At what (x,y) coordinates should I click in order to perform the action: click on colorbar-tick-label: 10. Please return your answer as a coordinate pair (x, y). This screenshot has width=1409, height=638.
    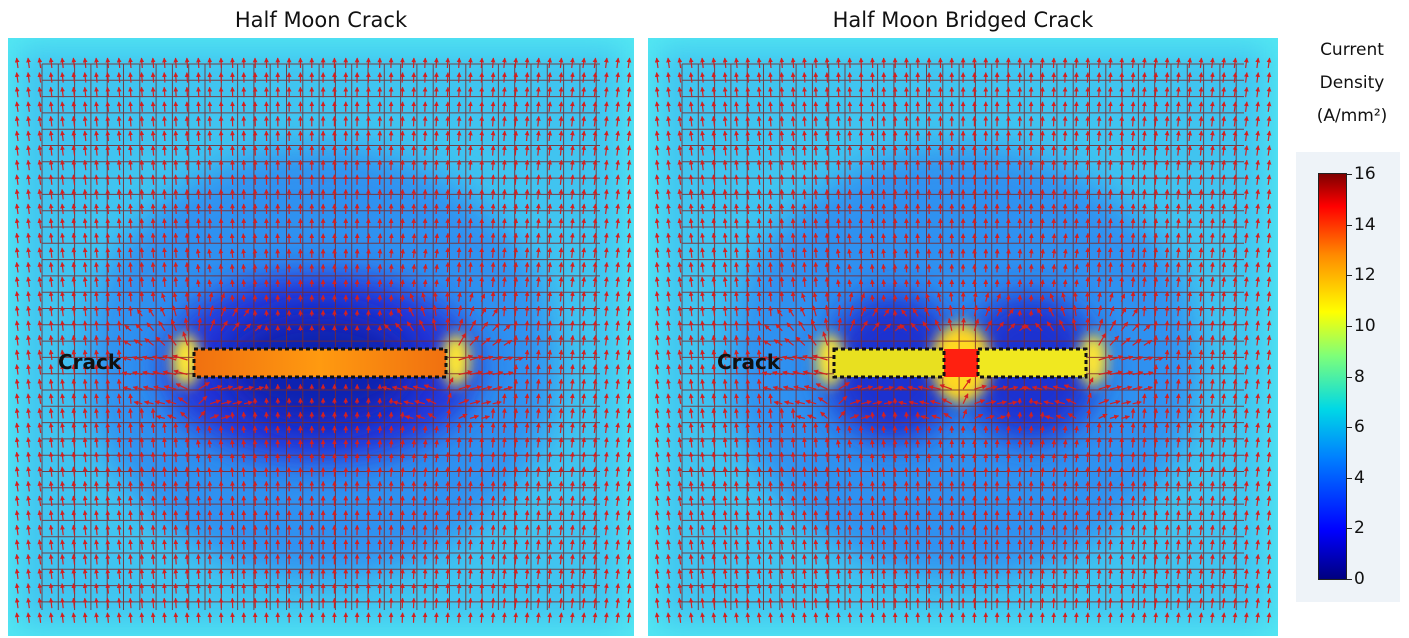
    Looking at the image, I should click on (1365, 325).